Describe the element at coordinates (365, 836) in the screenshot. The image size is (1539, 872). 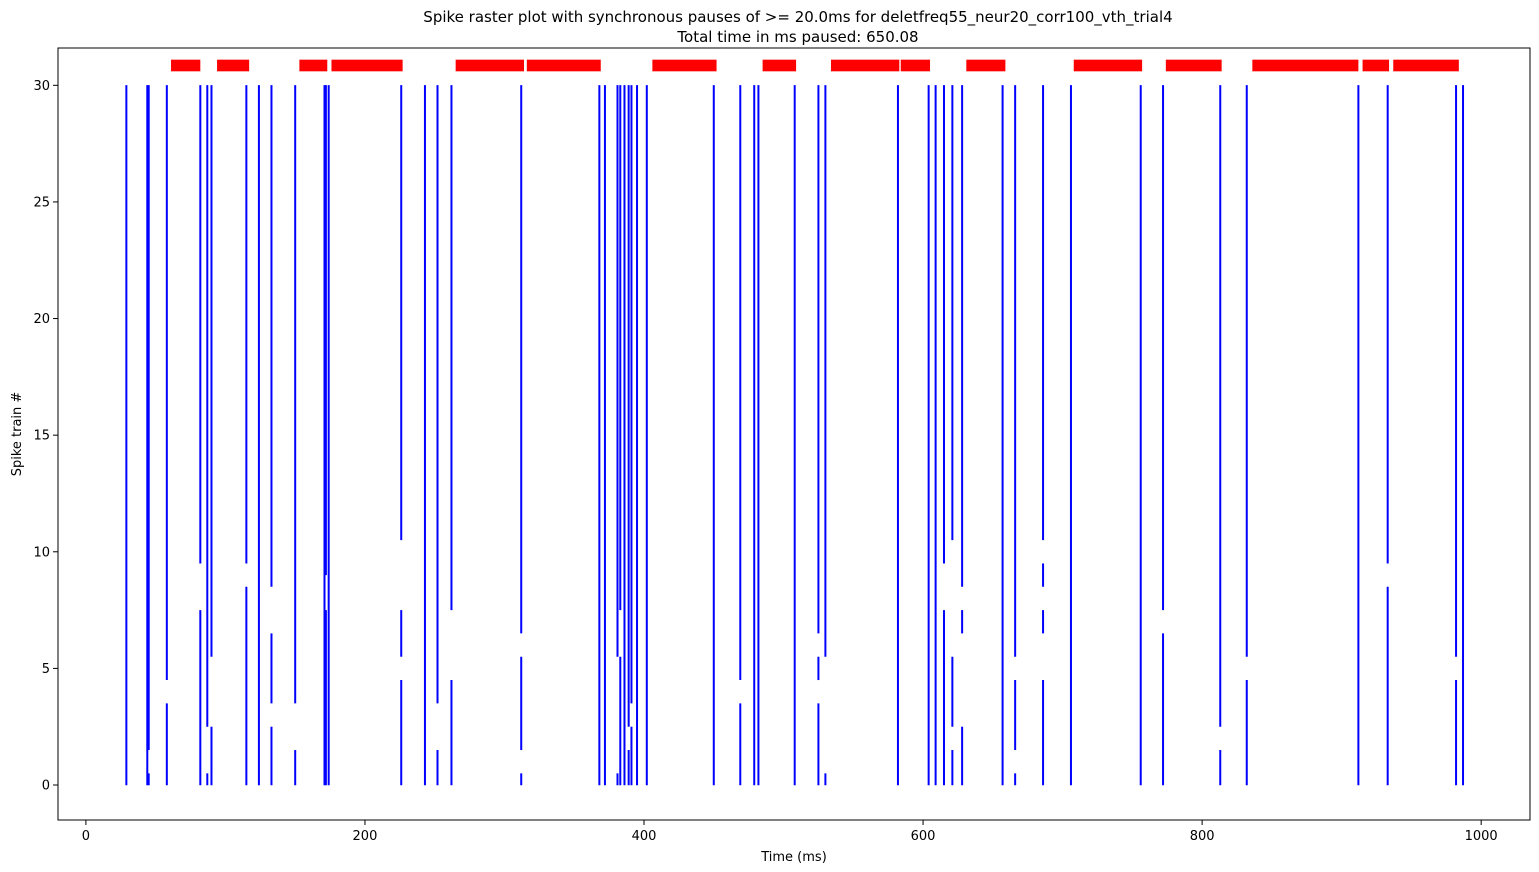
I see `x-tick-label: 200` at that location.